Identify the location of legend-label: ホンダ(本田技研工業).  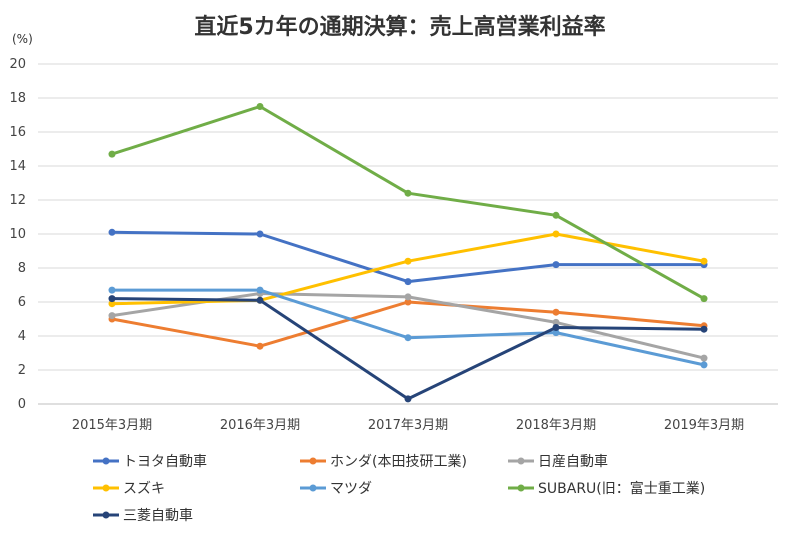
(398, 462).